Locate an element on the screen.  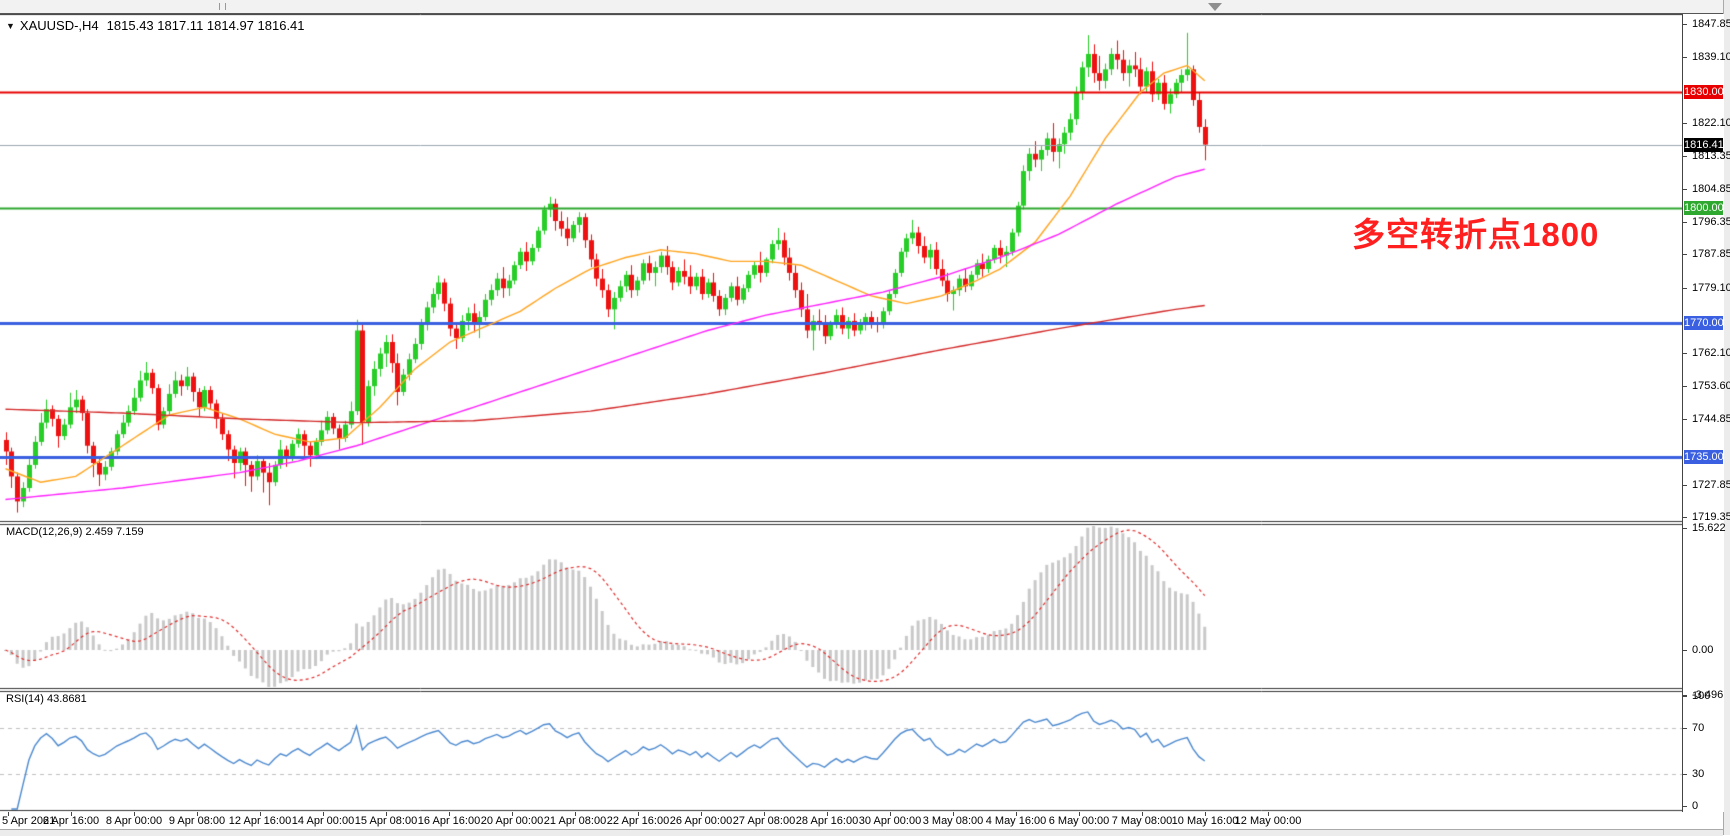
price-level-badge: 1770.00 is located at coordinates (1704, 323).